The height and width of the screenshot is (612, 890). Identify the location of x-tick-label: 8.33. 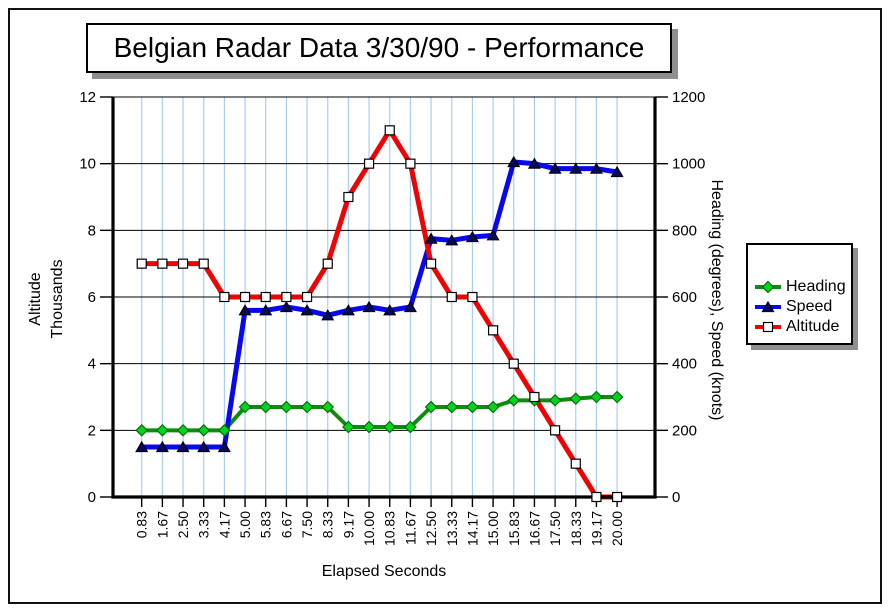
(328, 524).